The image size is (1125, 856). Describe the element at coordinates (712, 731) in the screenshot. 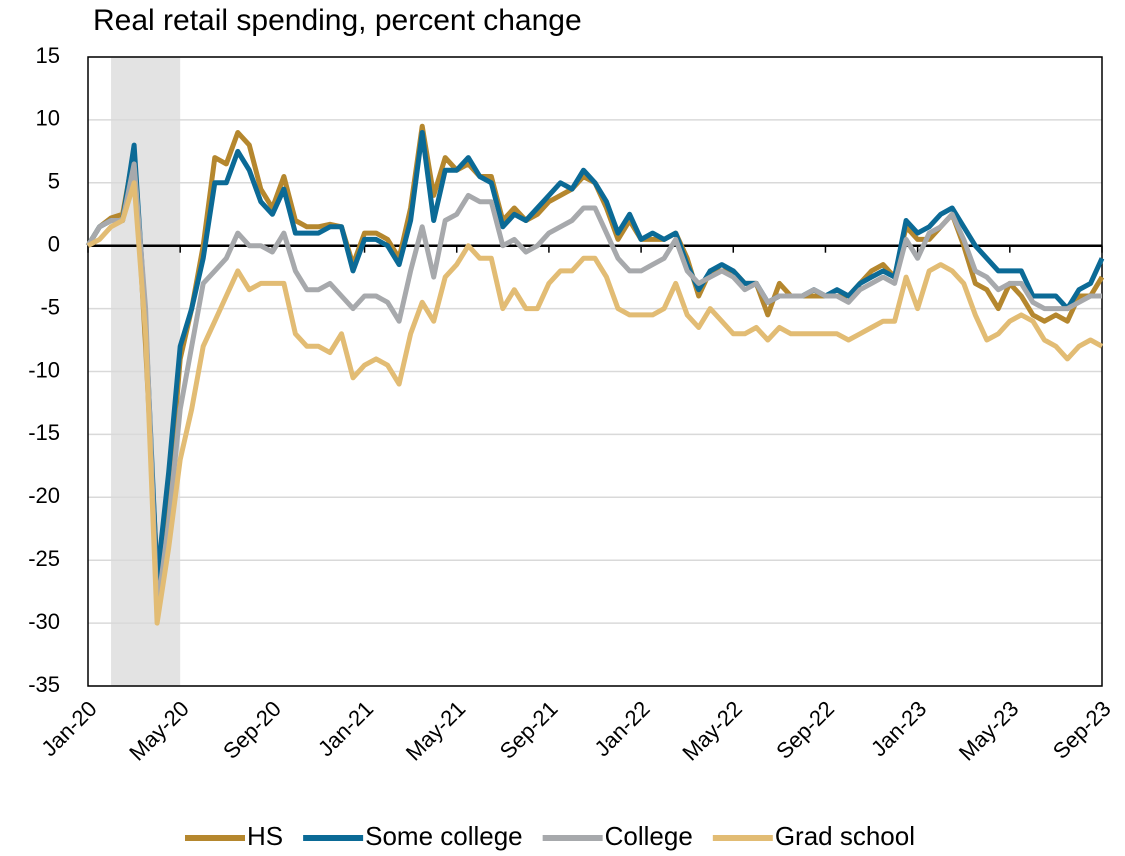

I see `x-tick-label: May-22` at that location.